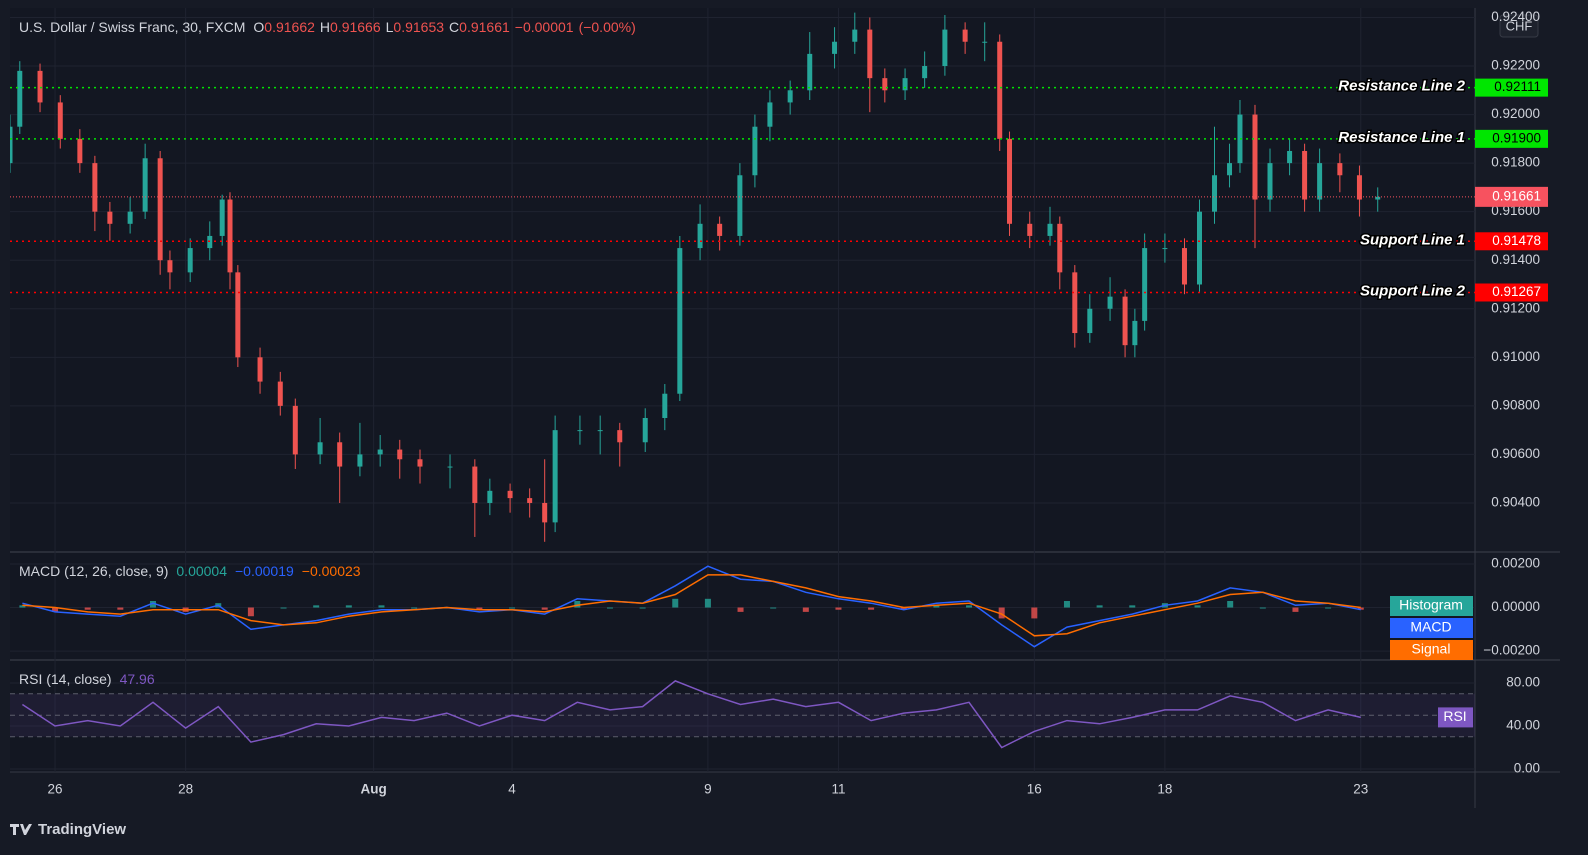  Describe the element at coordinates (691, 605) in the screenshot. I see `series-line` at that location.